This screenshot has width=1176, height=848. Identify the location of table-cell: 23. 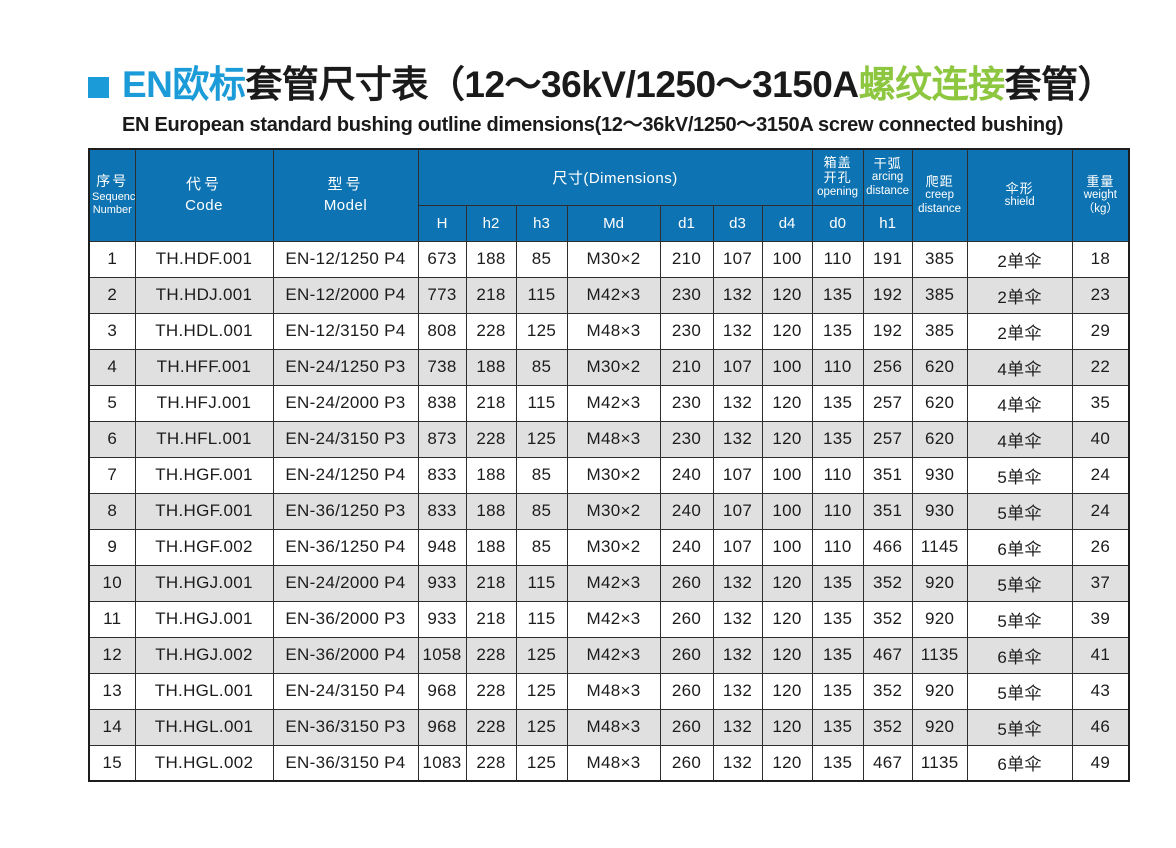
(1100, 295).